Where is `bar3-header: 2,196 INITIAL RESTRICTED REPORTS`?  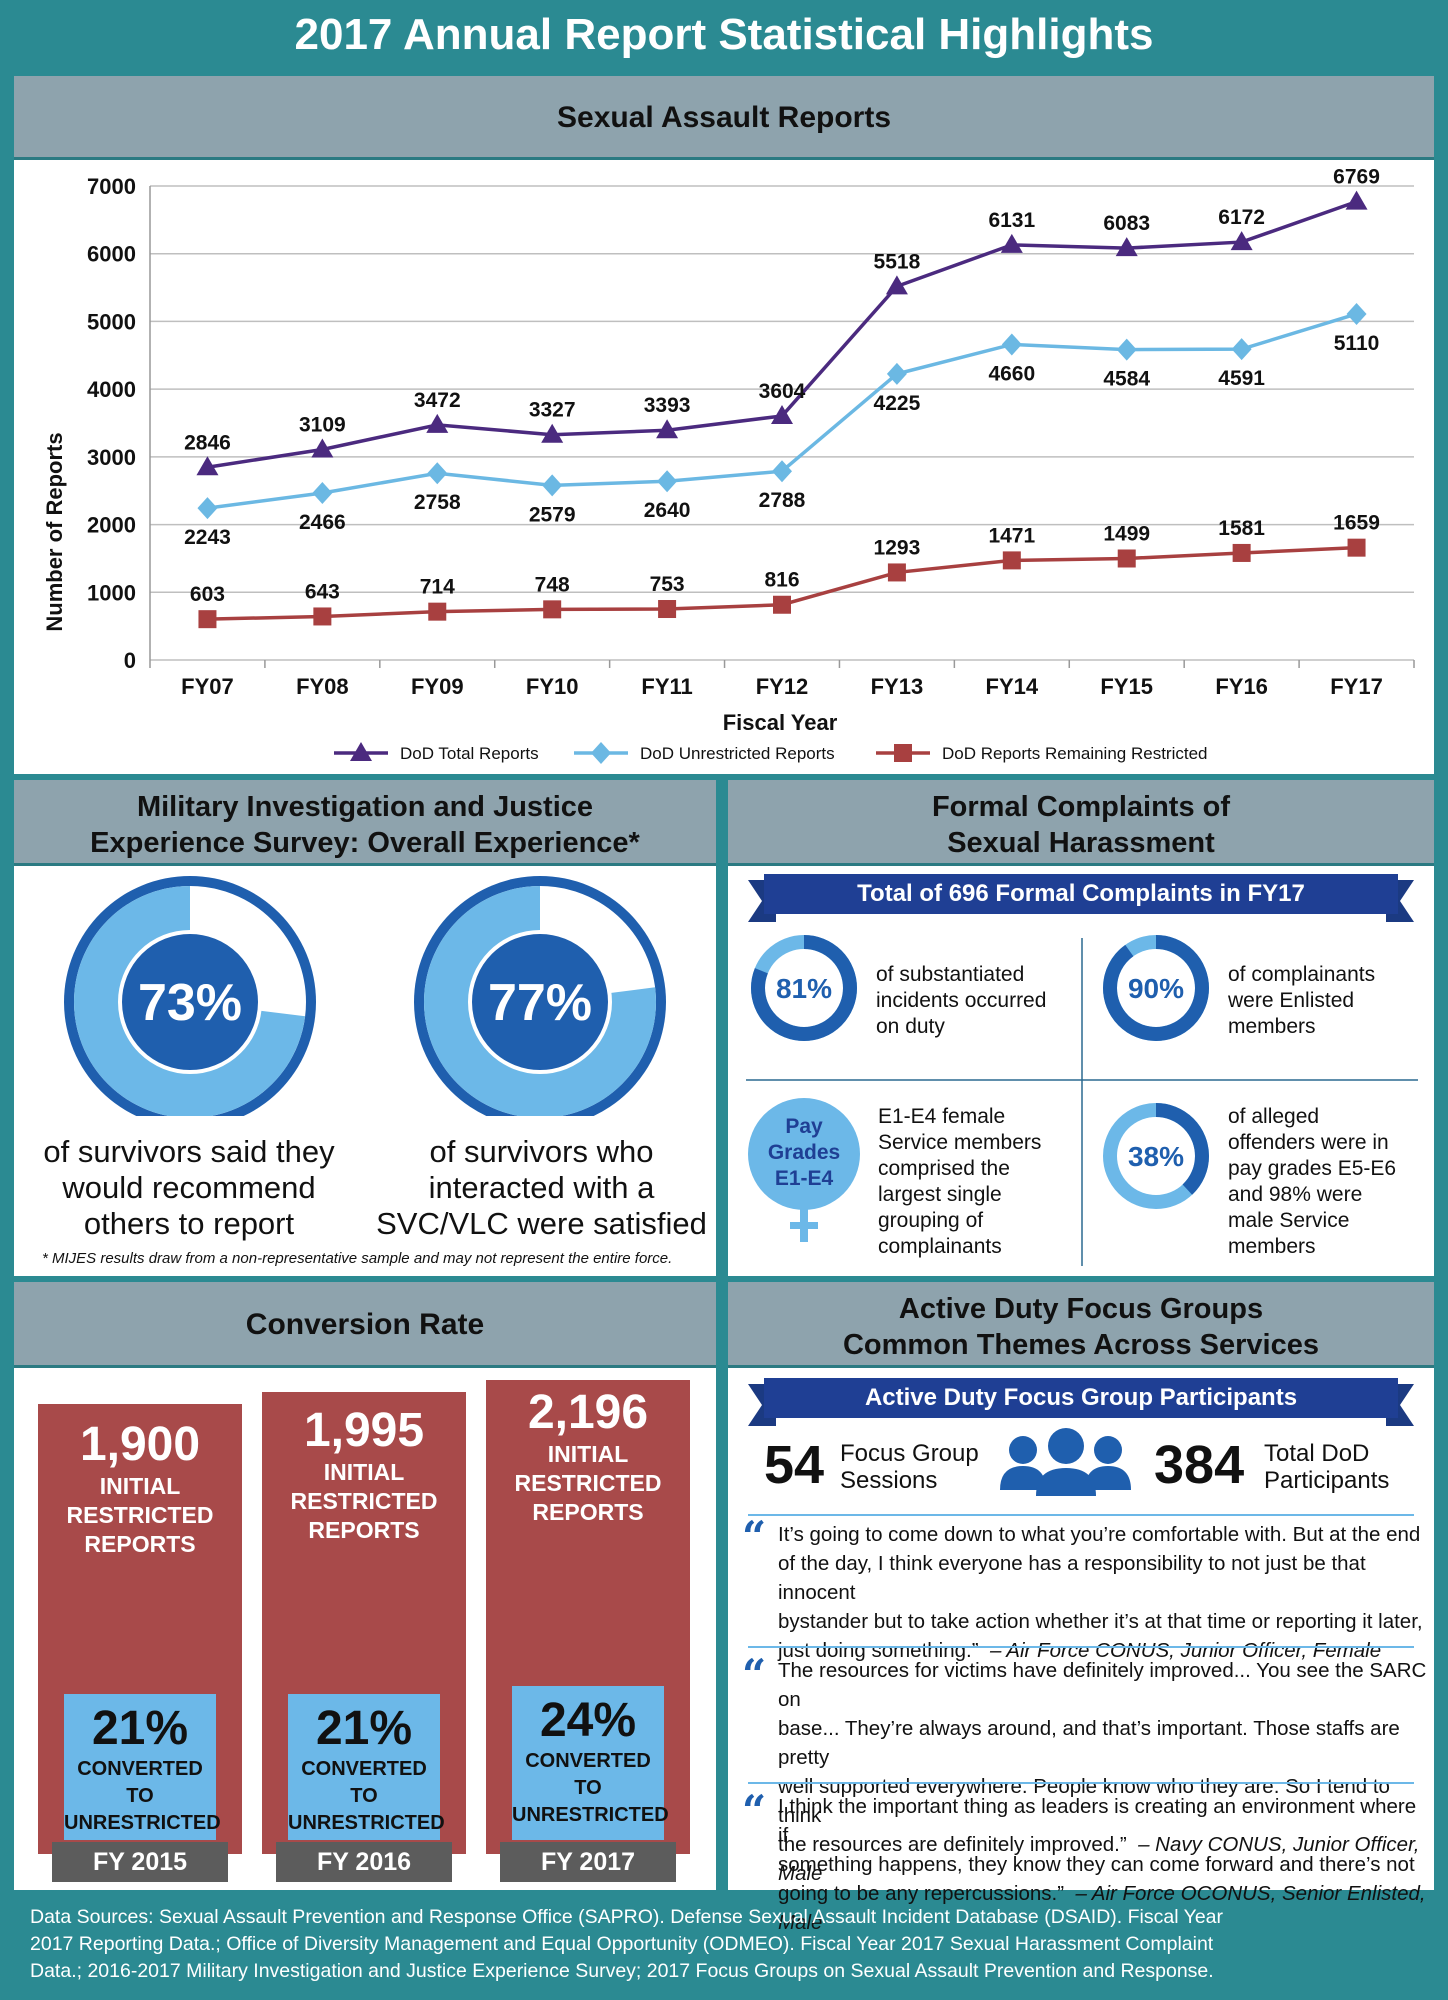
bar3-header: 2,196 INITIAL RESTRICTED REPORTS is located at coordinates (588, 1456).